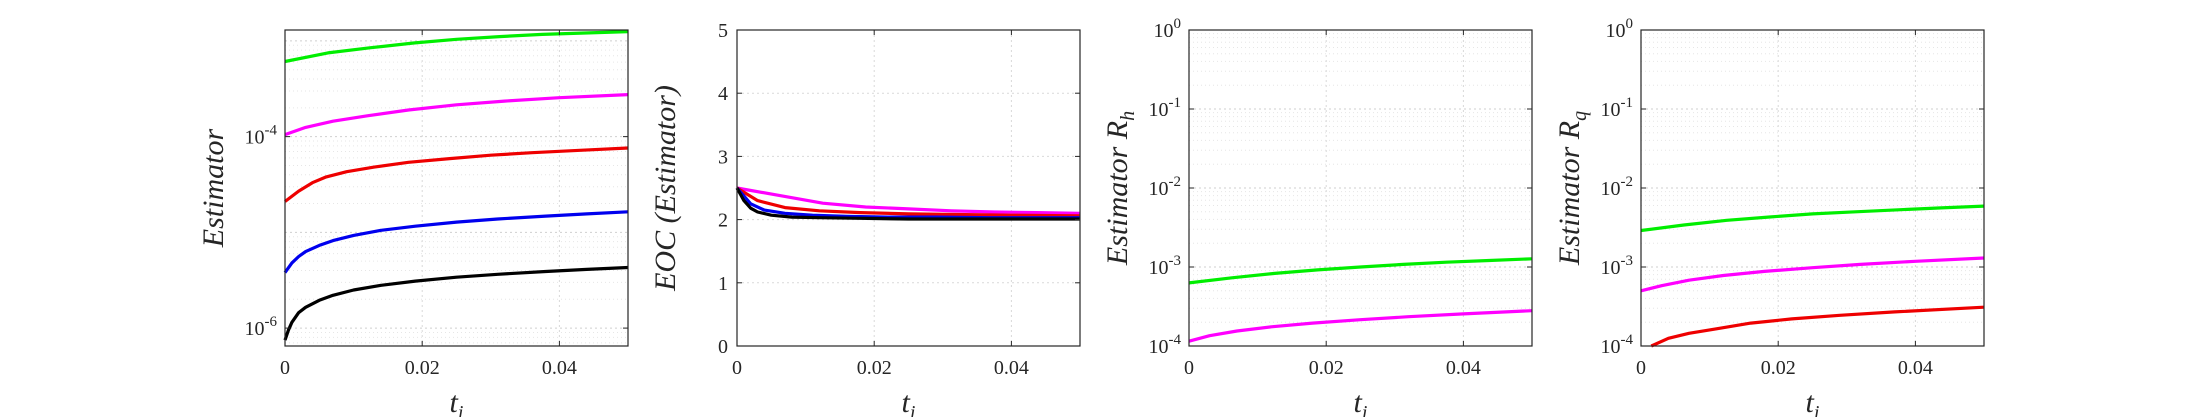  I want to click on y-axis-label: Estimator Rh, so click(1120, 188).